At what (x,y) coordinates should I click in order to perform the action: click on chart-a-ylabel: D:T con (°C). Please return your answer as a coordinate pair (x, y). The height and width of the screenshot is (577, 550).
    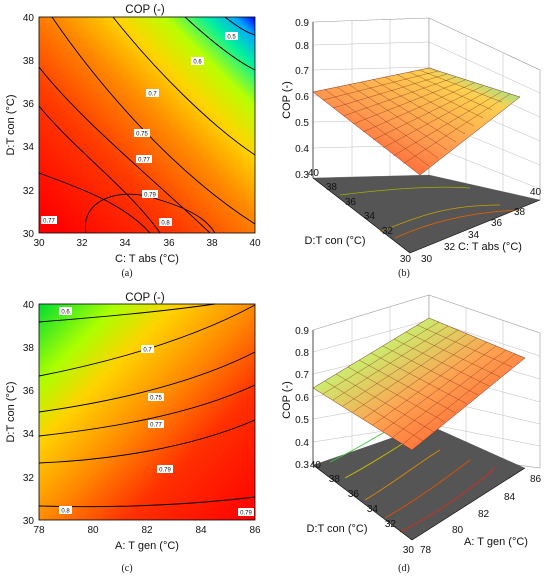
    Looking at the image, I should click on (11, 124).